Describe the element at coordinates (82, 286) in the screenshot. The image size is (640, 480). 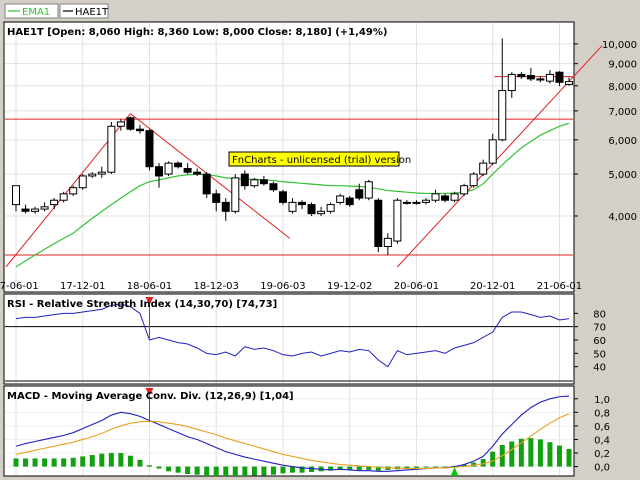
I see `x-tick-label: 17-12-01` at that location.